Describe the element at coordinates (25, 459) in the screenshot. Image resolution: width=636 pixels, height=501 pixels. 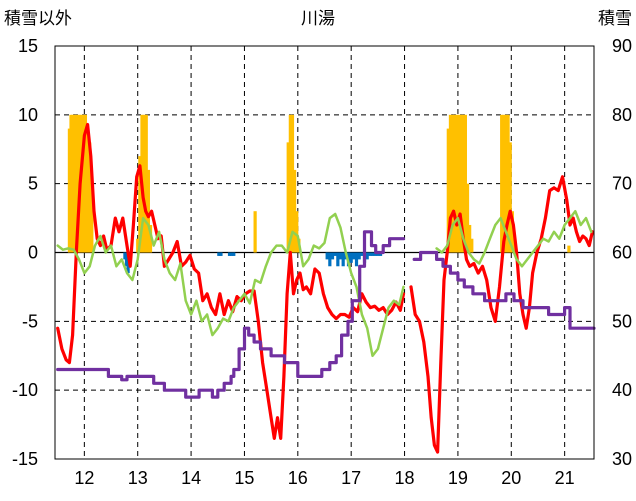
I see `left-tick-label: -15` at that location.